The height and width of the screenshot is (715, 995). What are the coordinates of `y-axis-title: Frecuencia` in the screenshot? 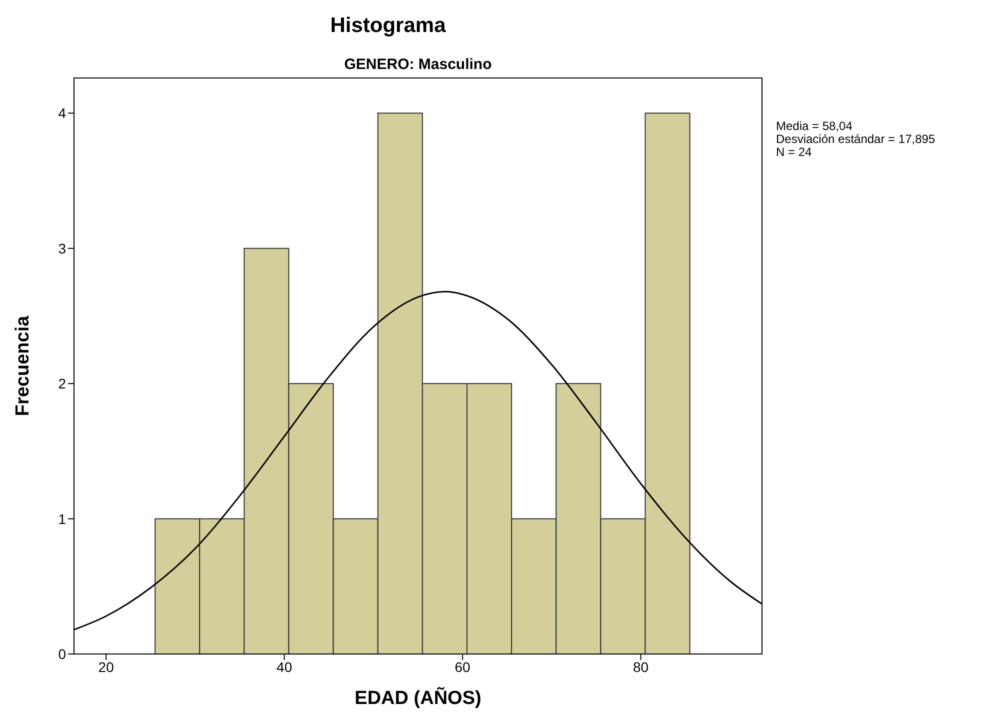 It's located at (23, 365).